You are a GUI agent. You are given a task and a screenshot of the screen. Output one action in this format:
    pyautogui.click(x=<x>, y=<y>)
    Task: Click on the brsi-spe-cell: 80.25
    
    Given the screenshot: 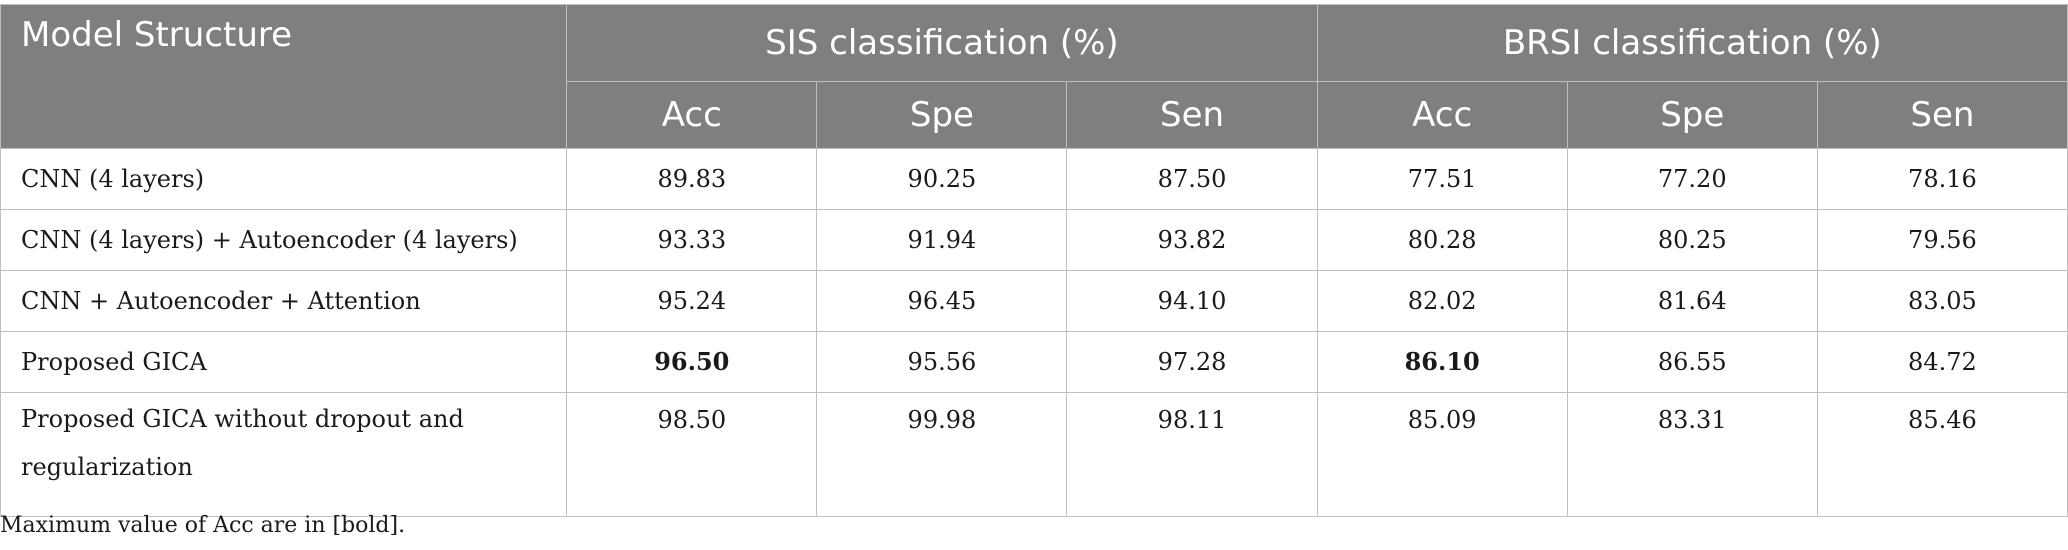 What is the action you would take?
    pyautogui.click(x=1692, y=239)
    